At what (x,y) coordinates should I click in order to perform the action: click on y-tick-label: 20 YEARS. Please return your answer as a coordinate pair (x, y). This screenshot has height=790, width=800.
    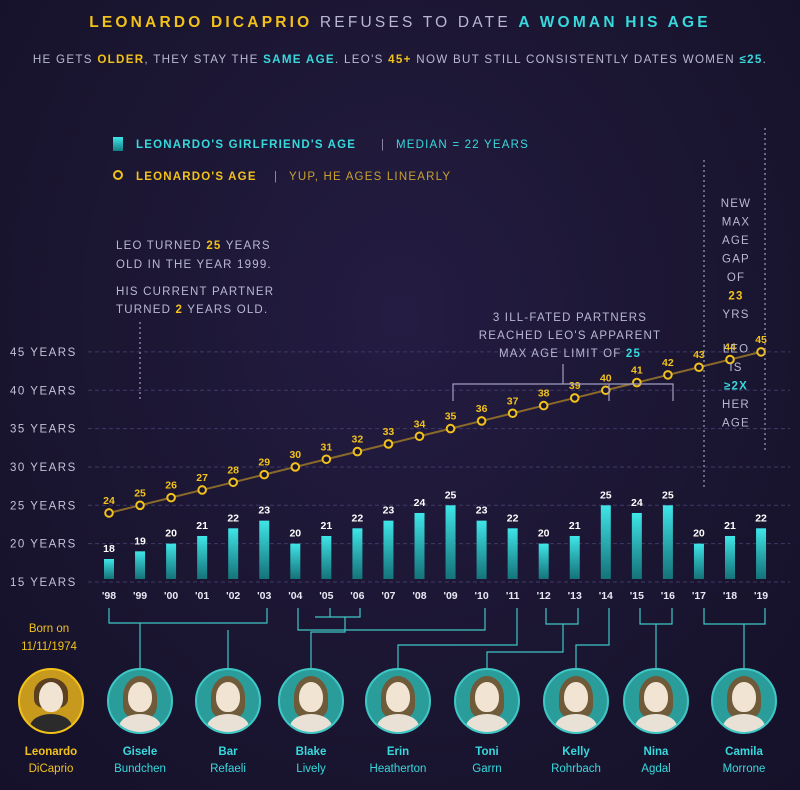
    Looking at the image, I should click on (43, 545).